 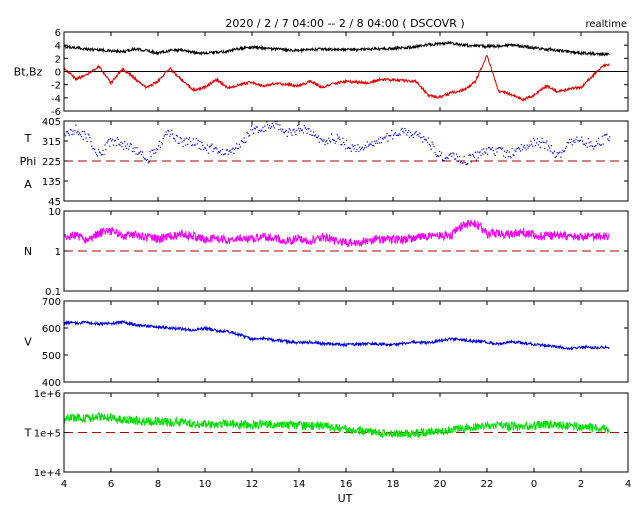 What do you see at coordinates (28, 72) in the screenshot?
I see `y-axis-title: Bt,Bz` at bounding box center [28, 72].